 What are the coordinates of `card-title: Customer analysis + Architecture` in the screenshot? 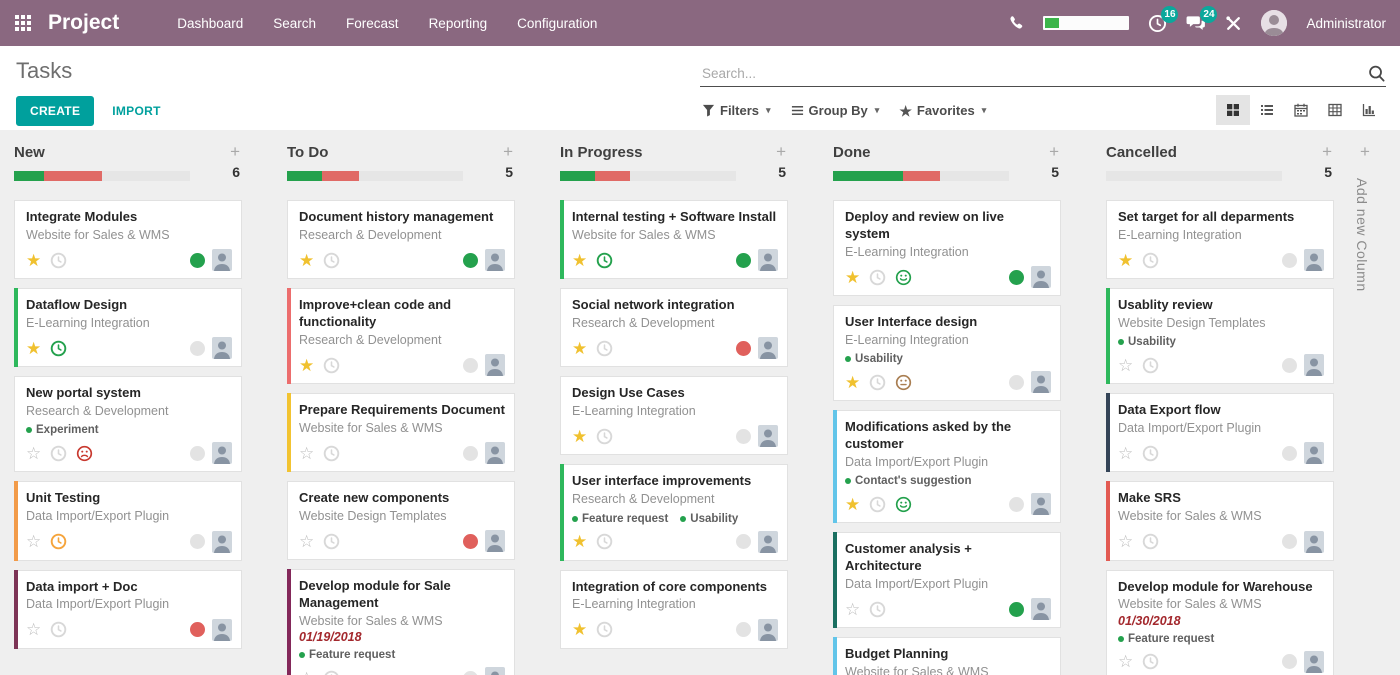 It's located at (908, 557).